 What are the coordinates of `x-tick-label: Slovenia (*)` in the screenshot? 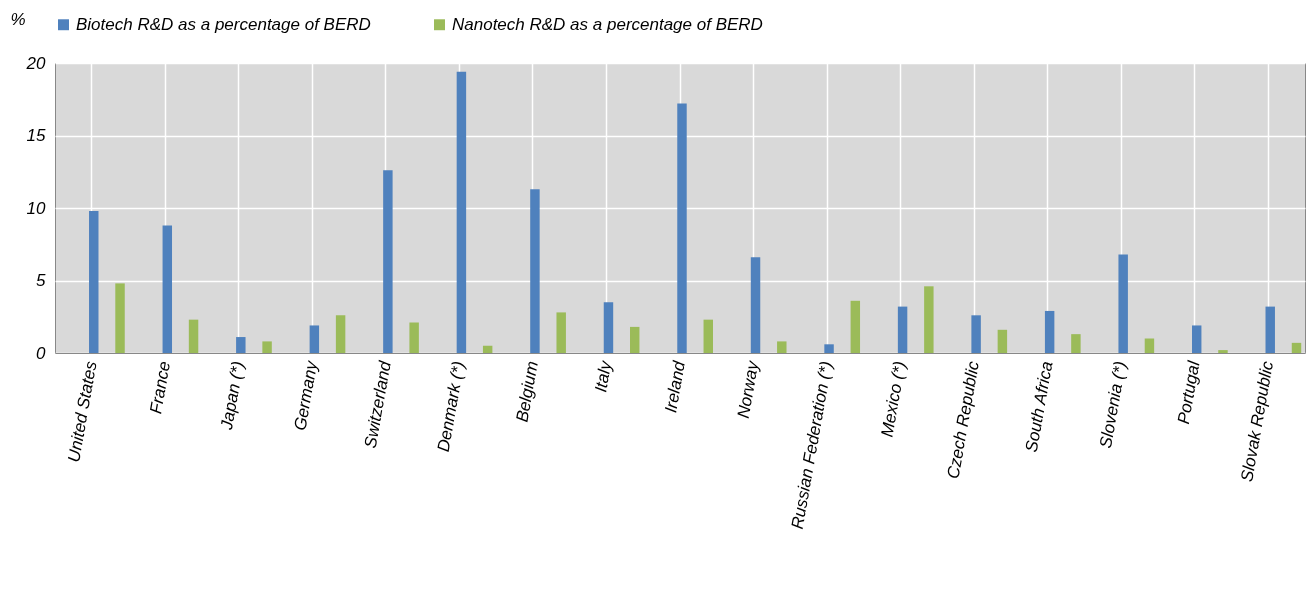 It's located at (1113, 404).